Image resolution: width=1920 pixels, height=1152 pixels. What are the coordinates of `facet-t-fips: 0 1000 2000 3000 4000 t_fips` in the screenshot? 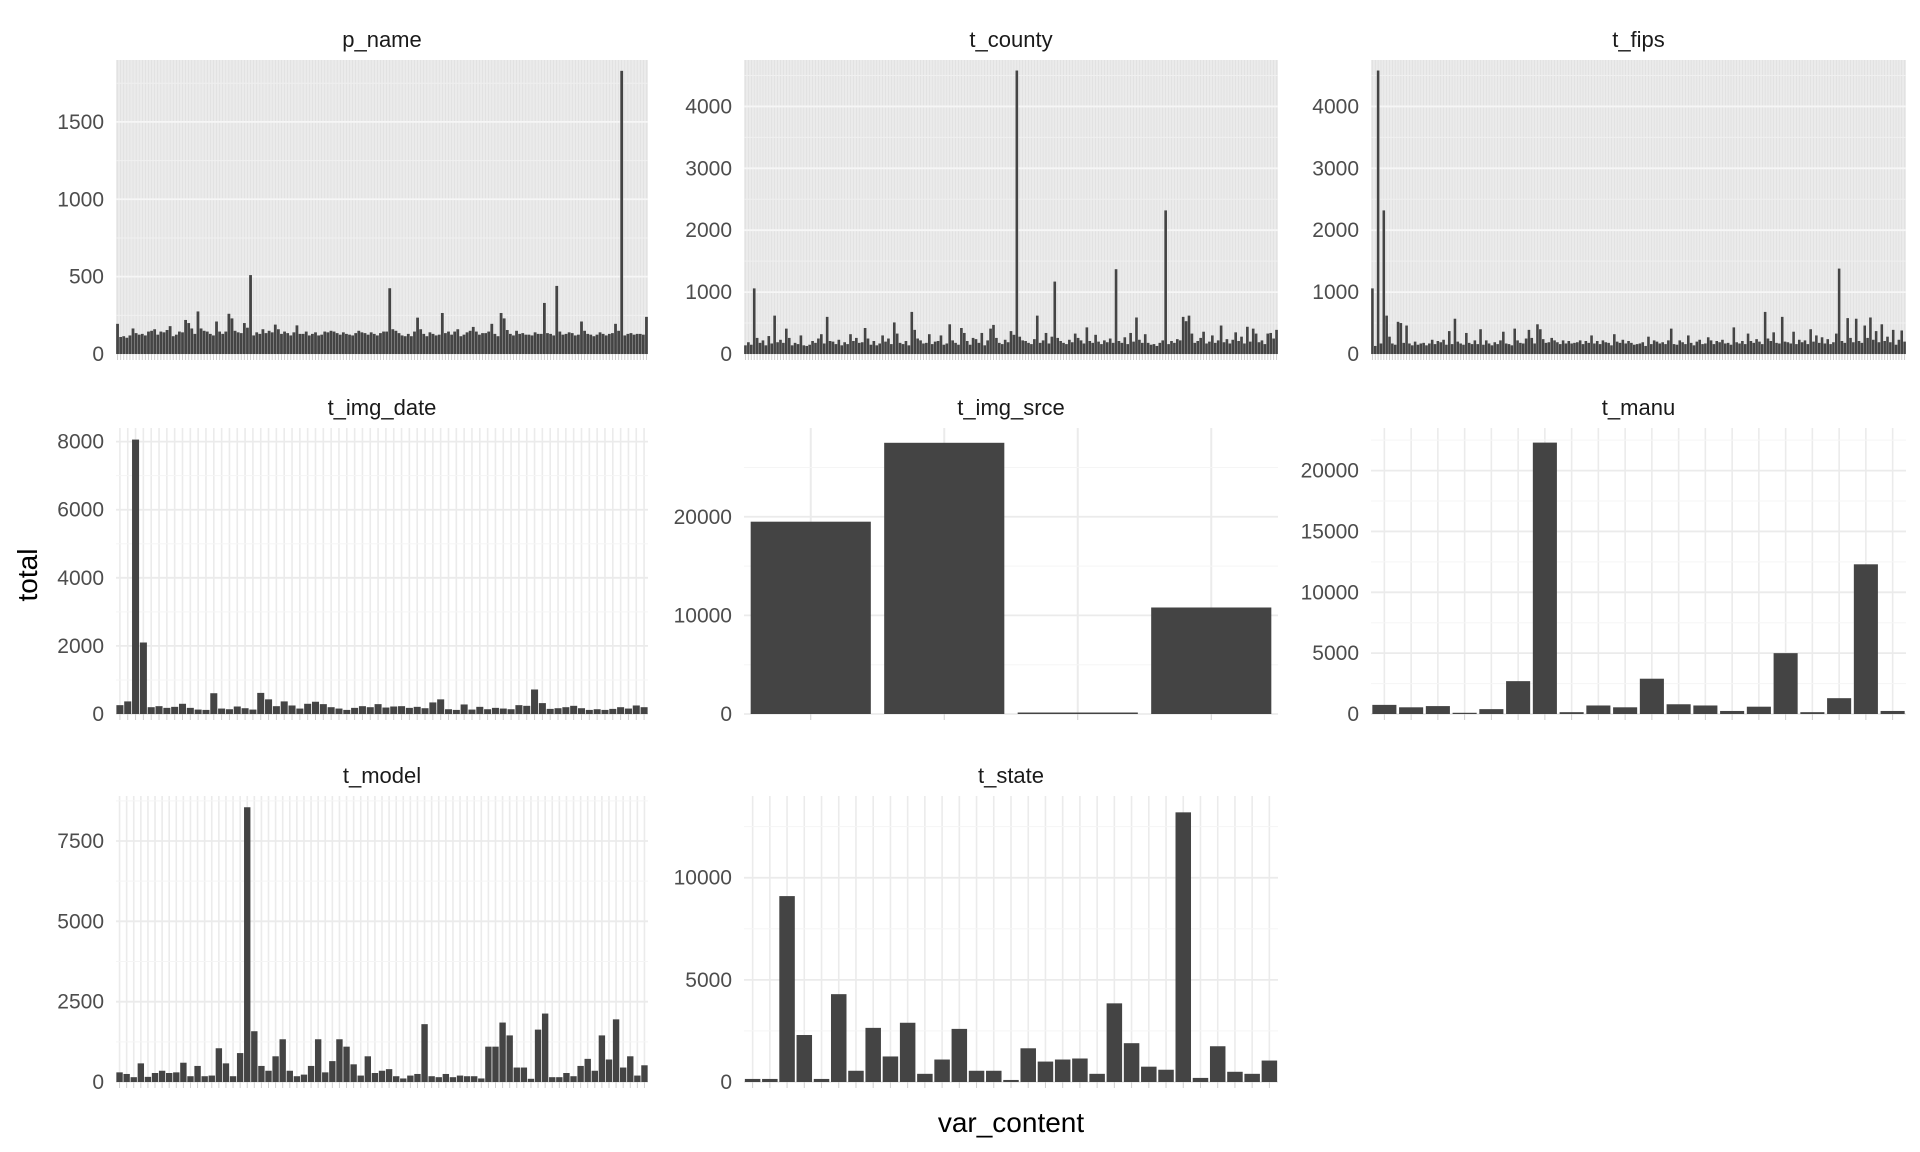 It's located at (1609, 196).